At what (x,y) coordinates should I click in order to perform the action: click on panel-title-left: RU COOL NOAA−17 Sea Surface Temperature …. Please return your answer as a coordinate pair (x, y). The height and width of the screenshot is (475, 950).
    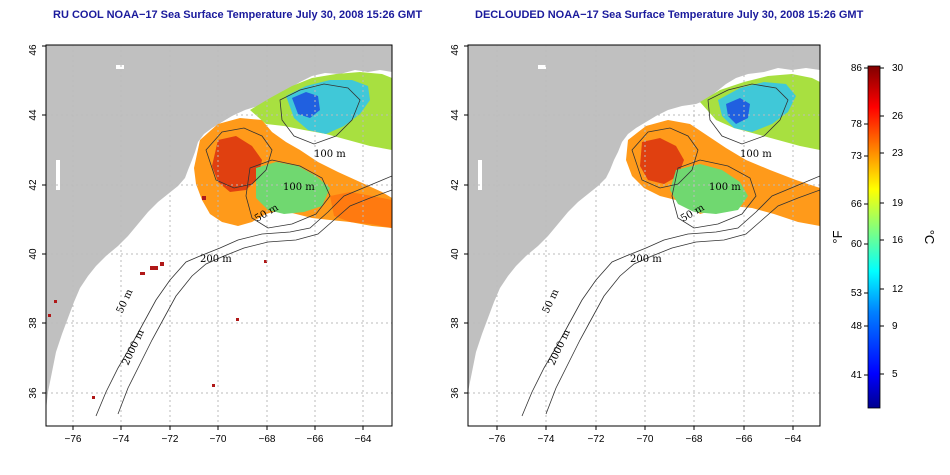
    Looking at the image, I should click on (238, 15).